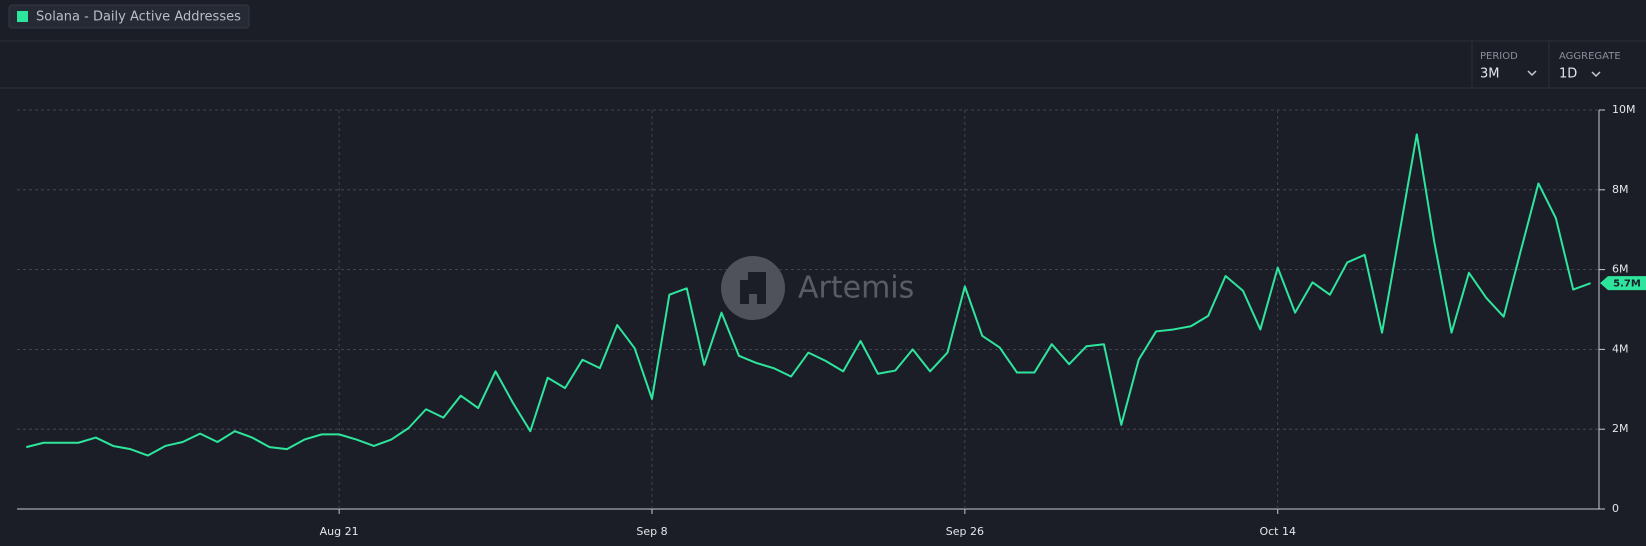 The height and width of the screenshot is (546, 1646). What do you see at coordinates (1568, 74) in the screenshot?
I see `control-value: 1D` at bounding box center [1568, 74].